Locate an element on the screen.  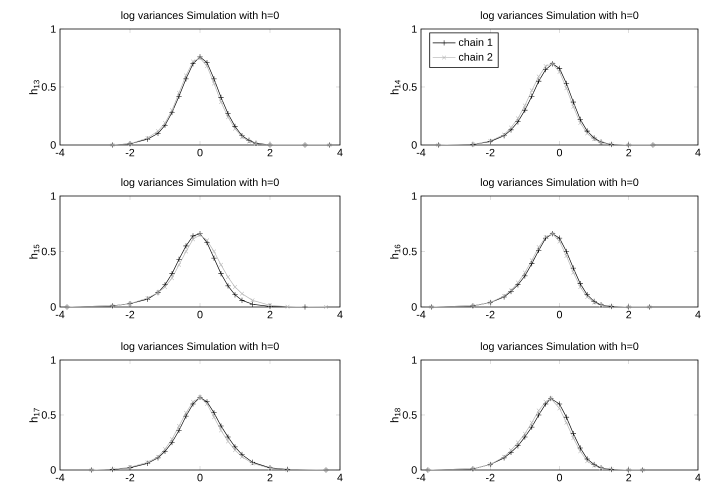
y-axis-title: h$_{14}$ is located at coordinates (395, 87).